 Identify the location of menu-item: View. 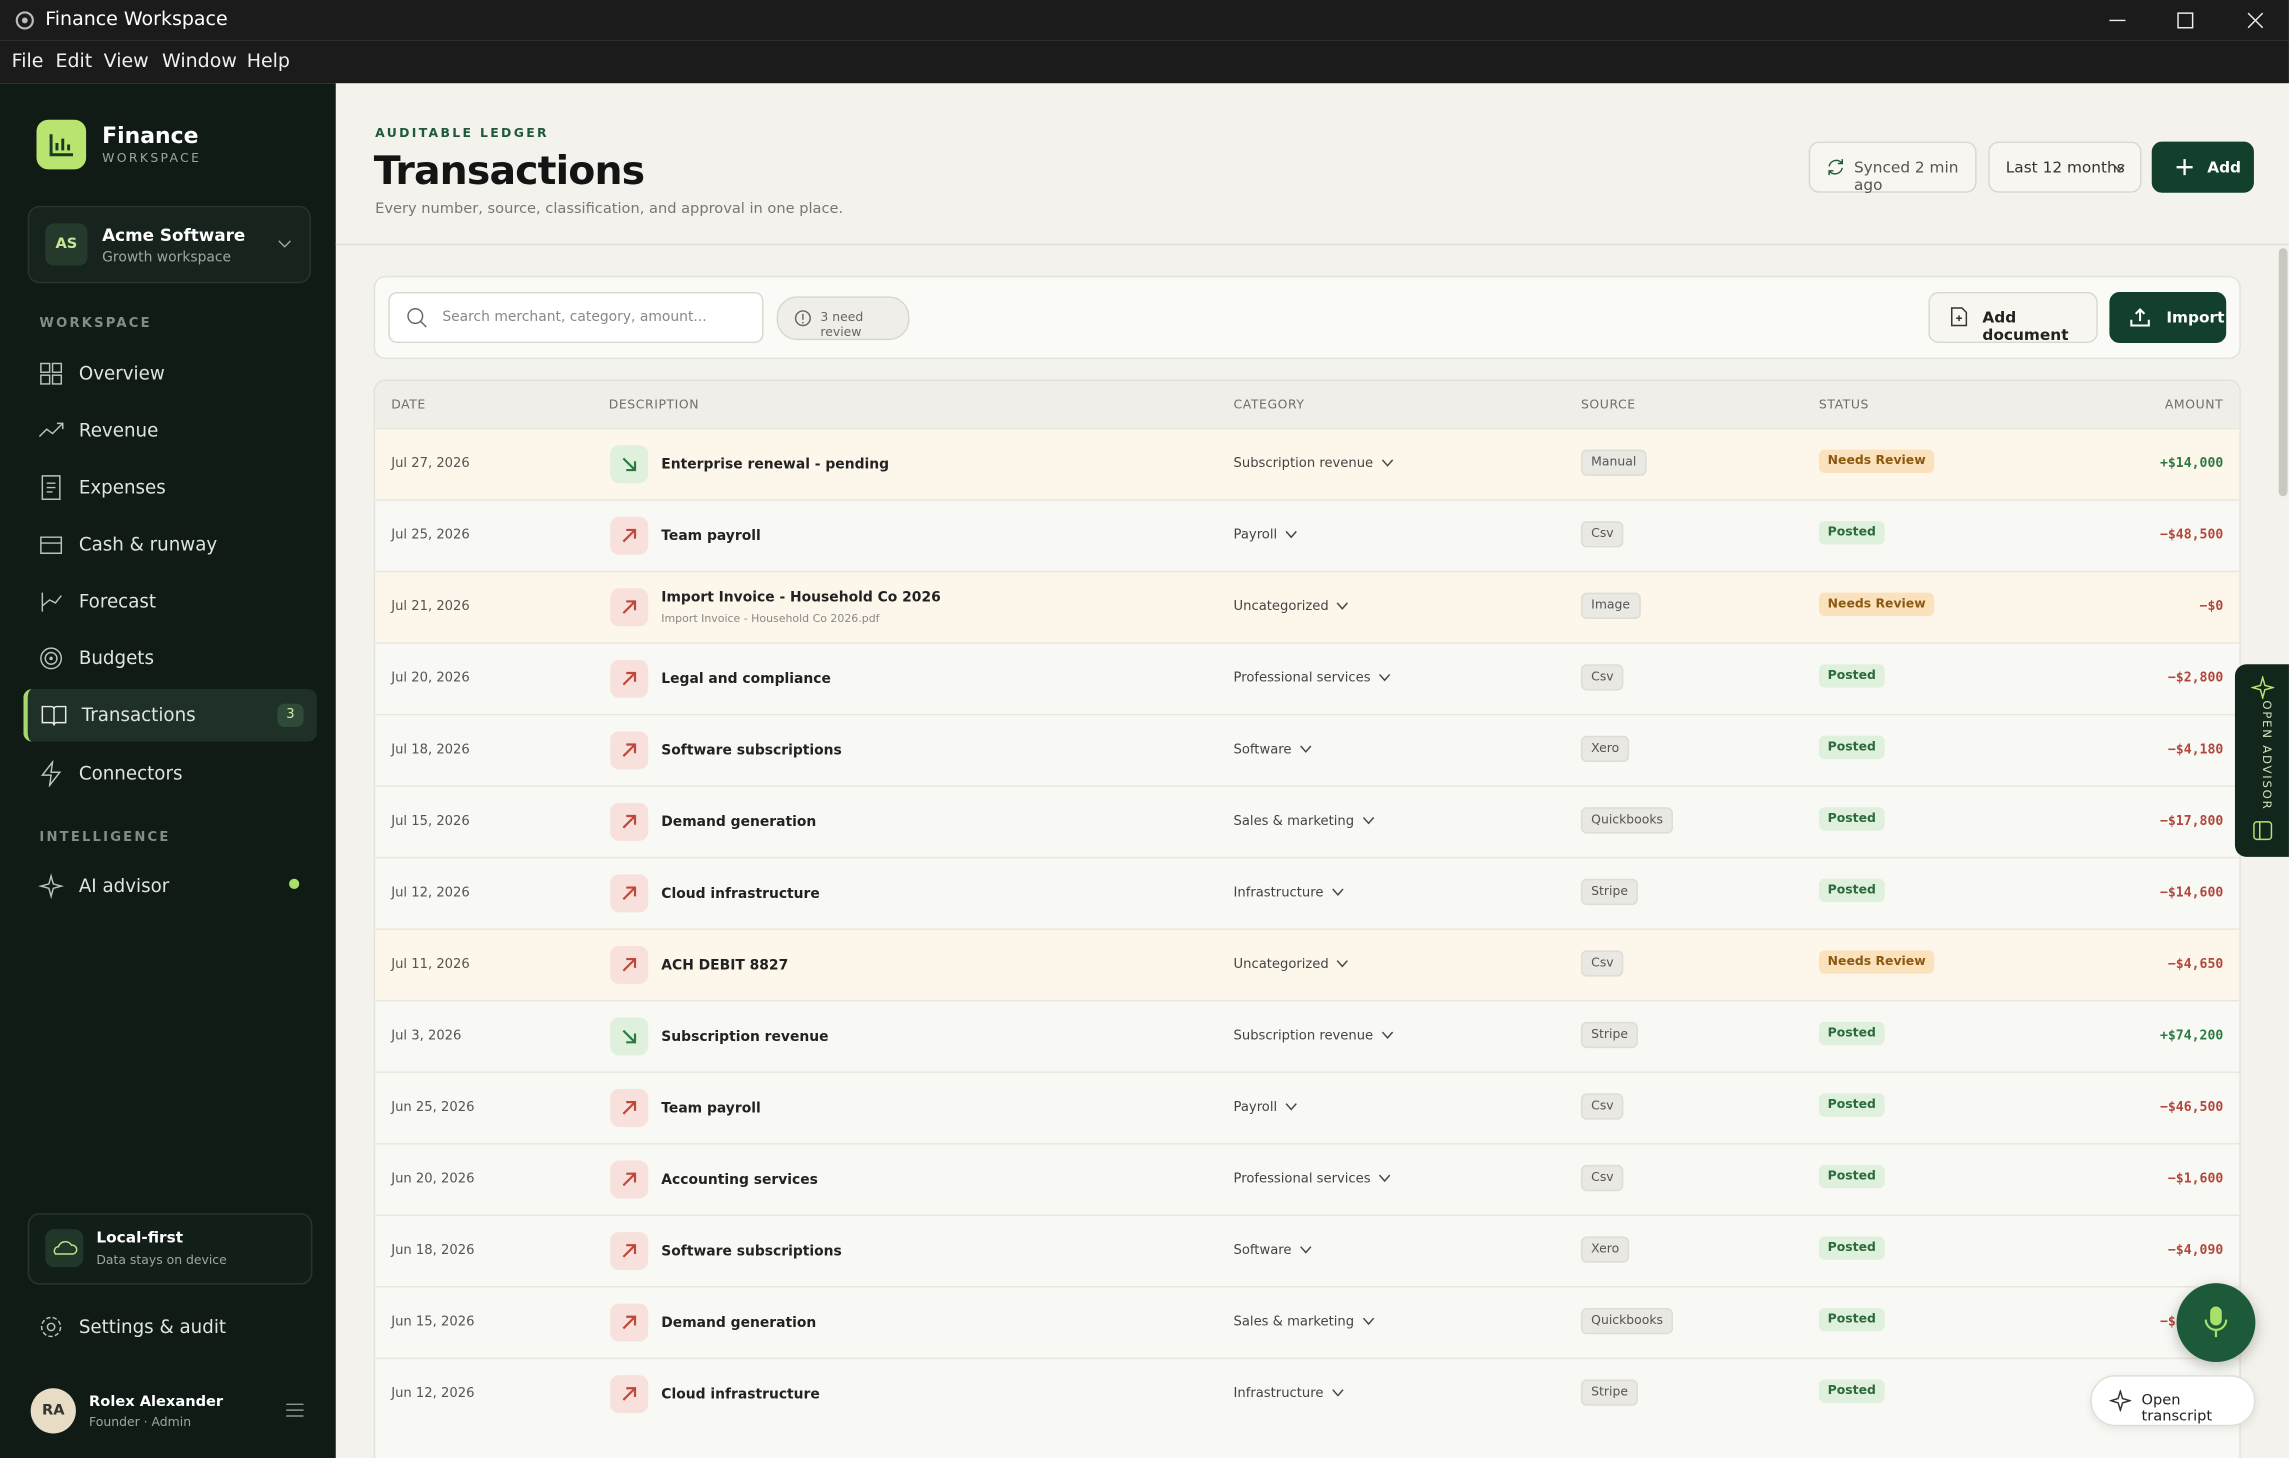
(126, 62).